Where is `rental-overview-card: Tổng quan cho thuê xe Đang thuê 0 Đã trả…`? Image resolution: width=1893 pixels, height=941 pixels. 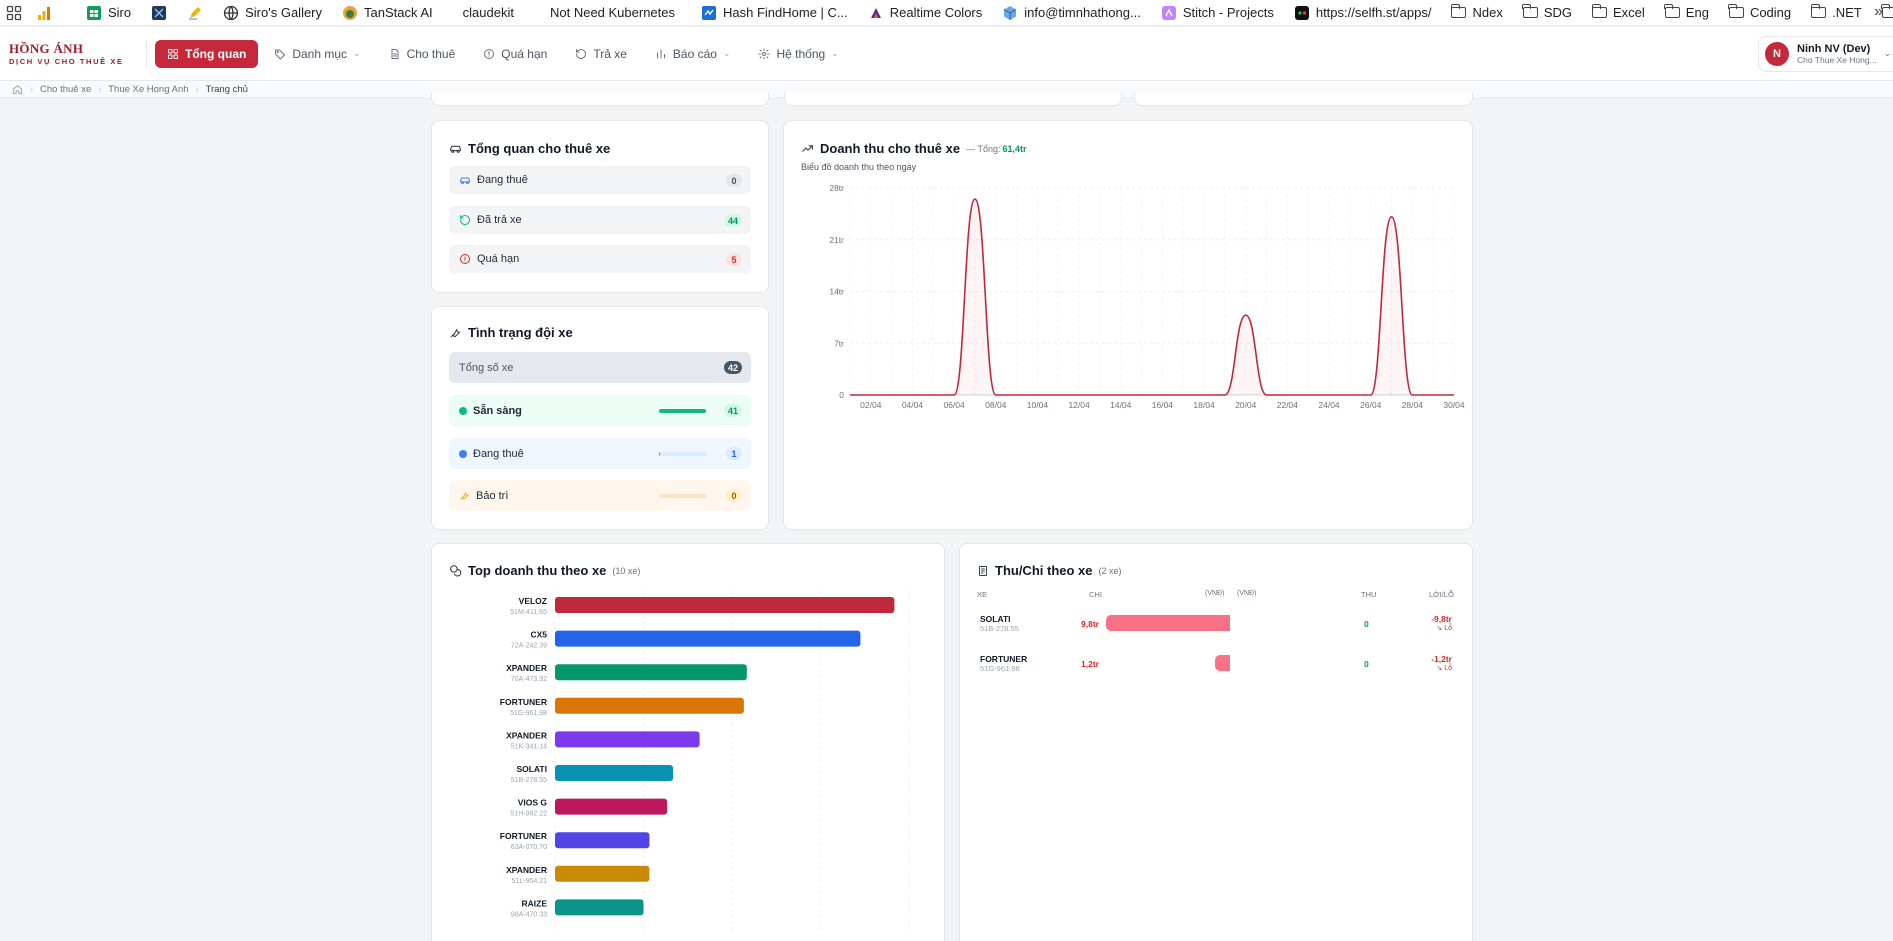 rental-overview-card: Tổng quan cho thuê xe Đang thuê 0 Đã trả… is located at coordinates (600, 206).